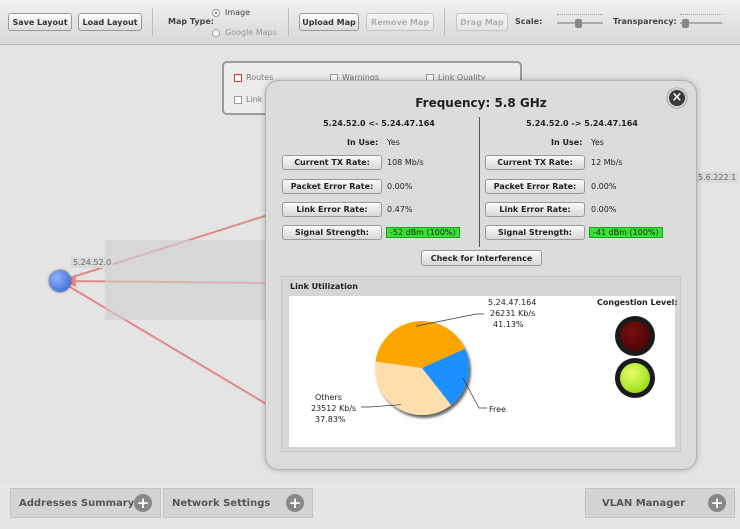  I want to click on map-type-google-label: Google Maps, so click(251, 32).